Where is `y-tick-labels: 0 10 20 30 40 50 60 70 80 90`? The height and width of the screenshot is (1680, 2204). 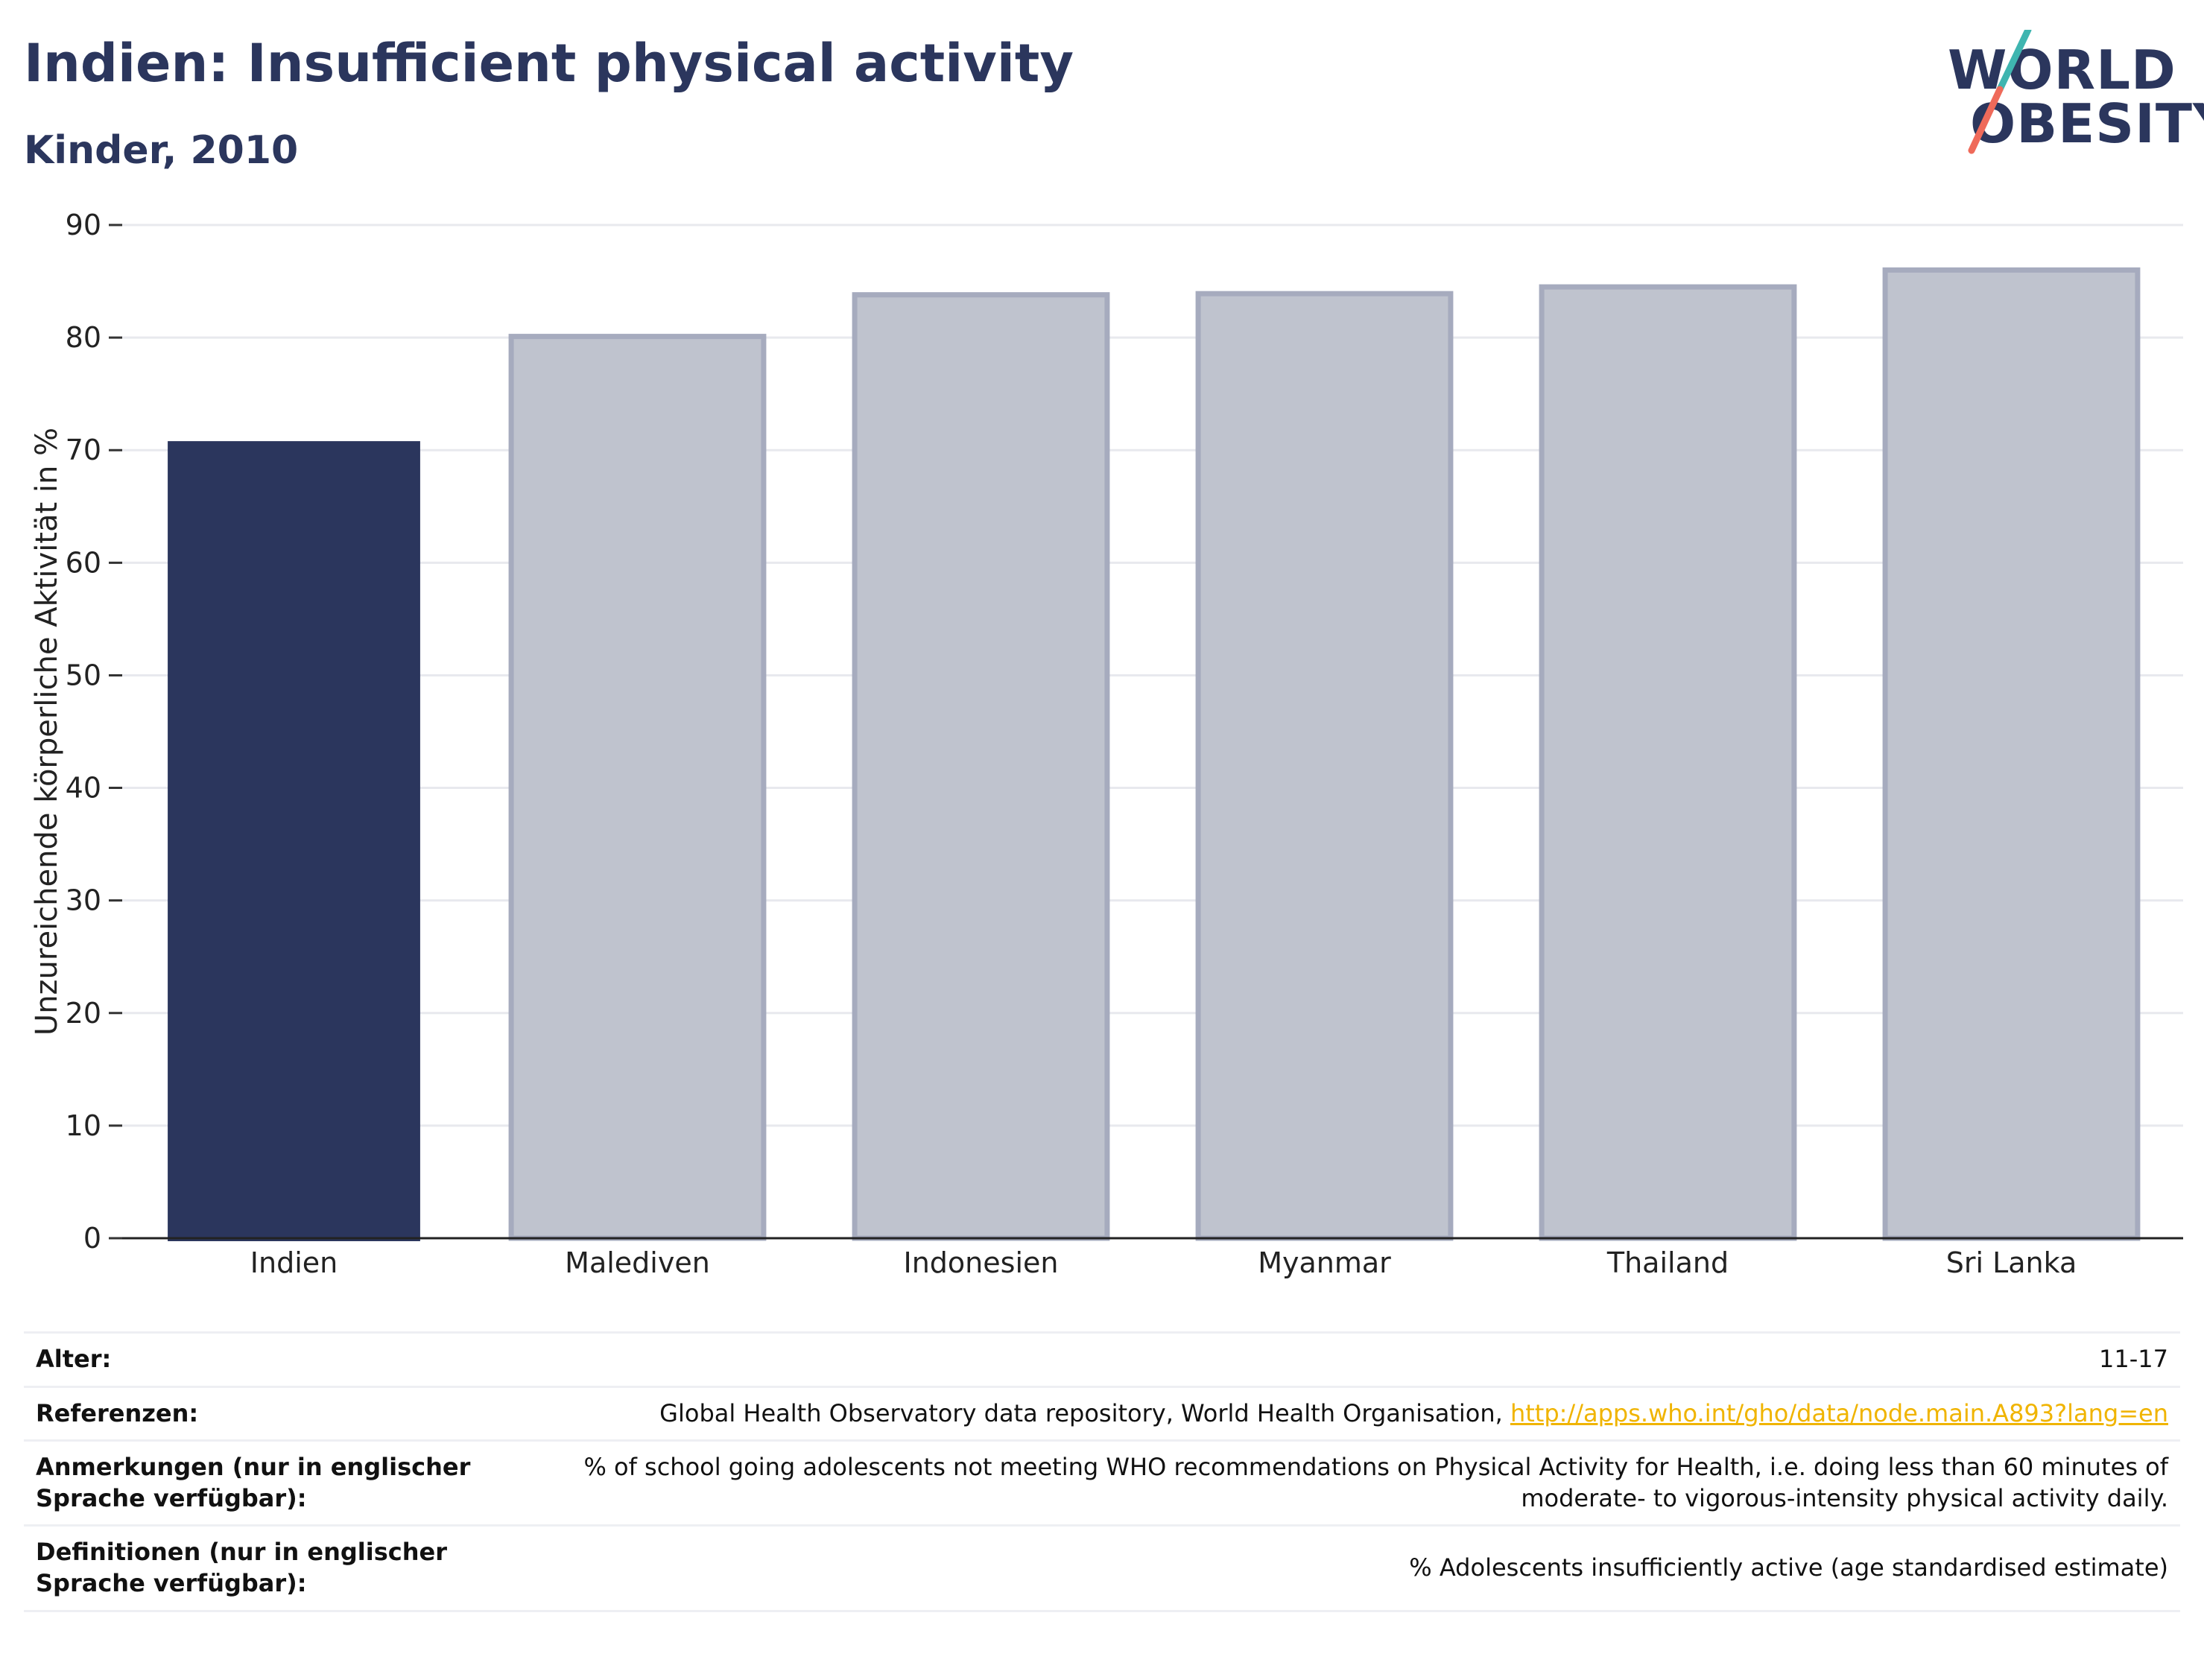
y-tick-labels: 0 10 20 30 40 50 60 70 80 90 is located at coordinates (94, 732).